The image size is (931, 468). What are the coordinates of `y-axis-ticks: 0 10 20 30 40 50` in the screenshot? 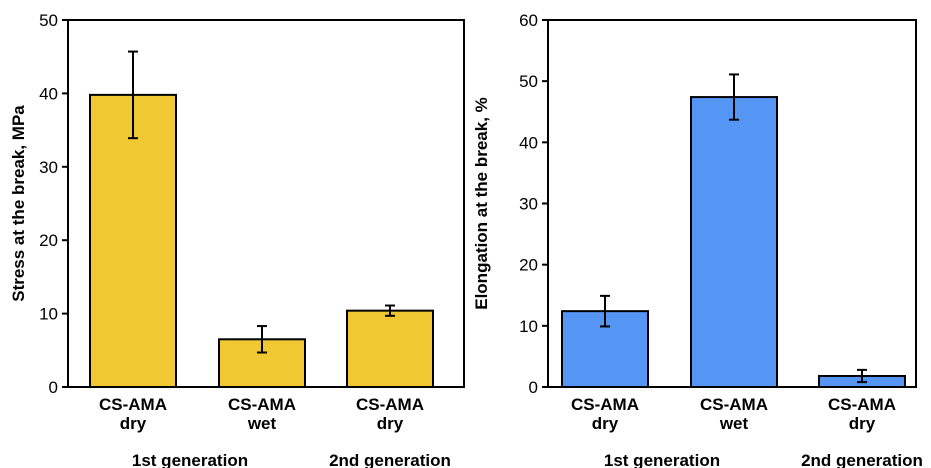 It's located at (53, 204).